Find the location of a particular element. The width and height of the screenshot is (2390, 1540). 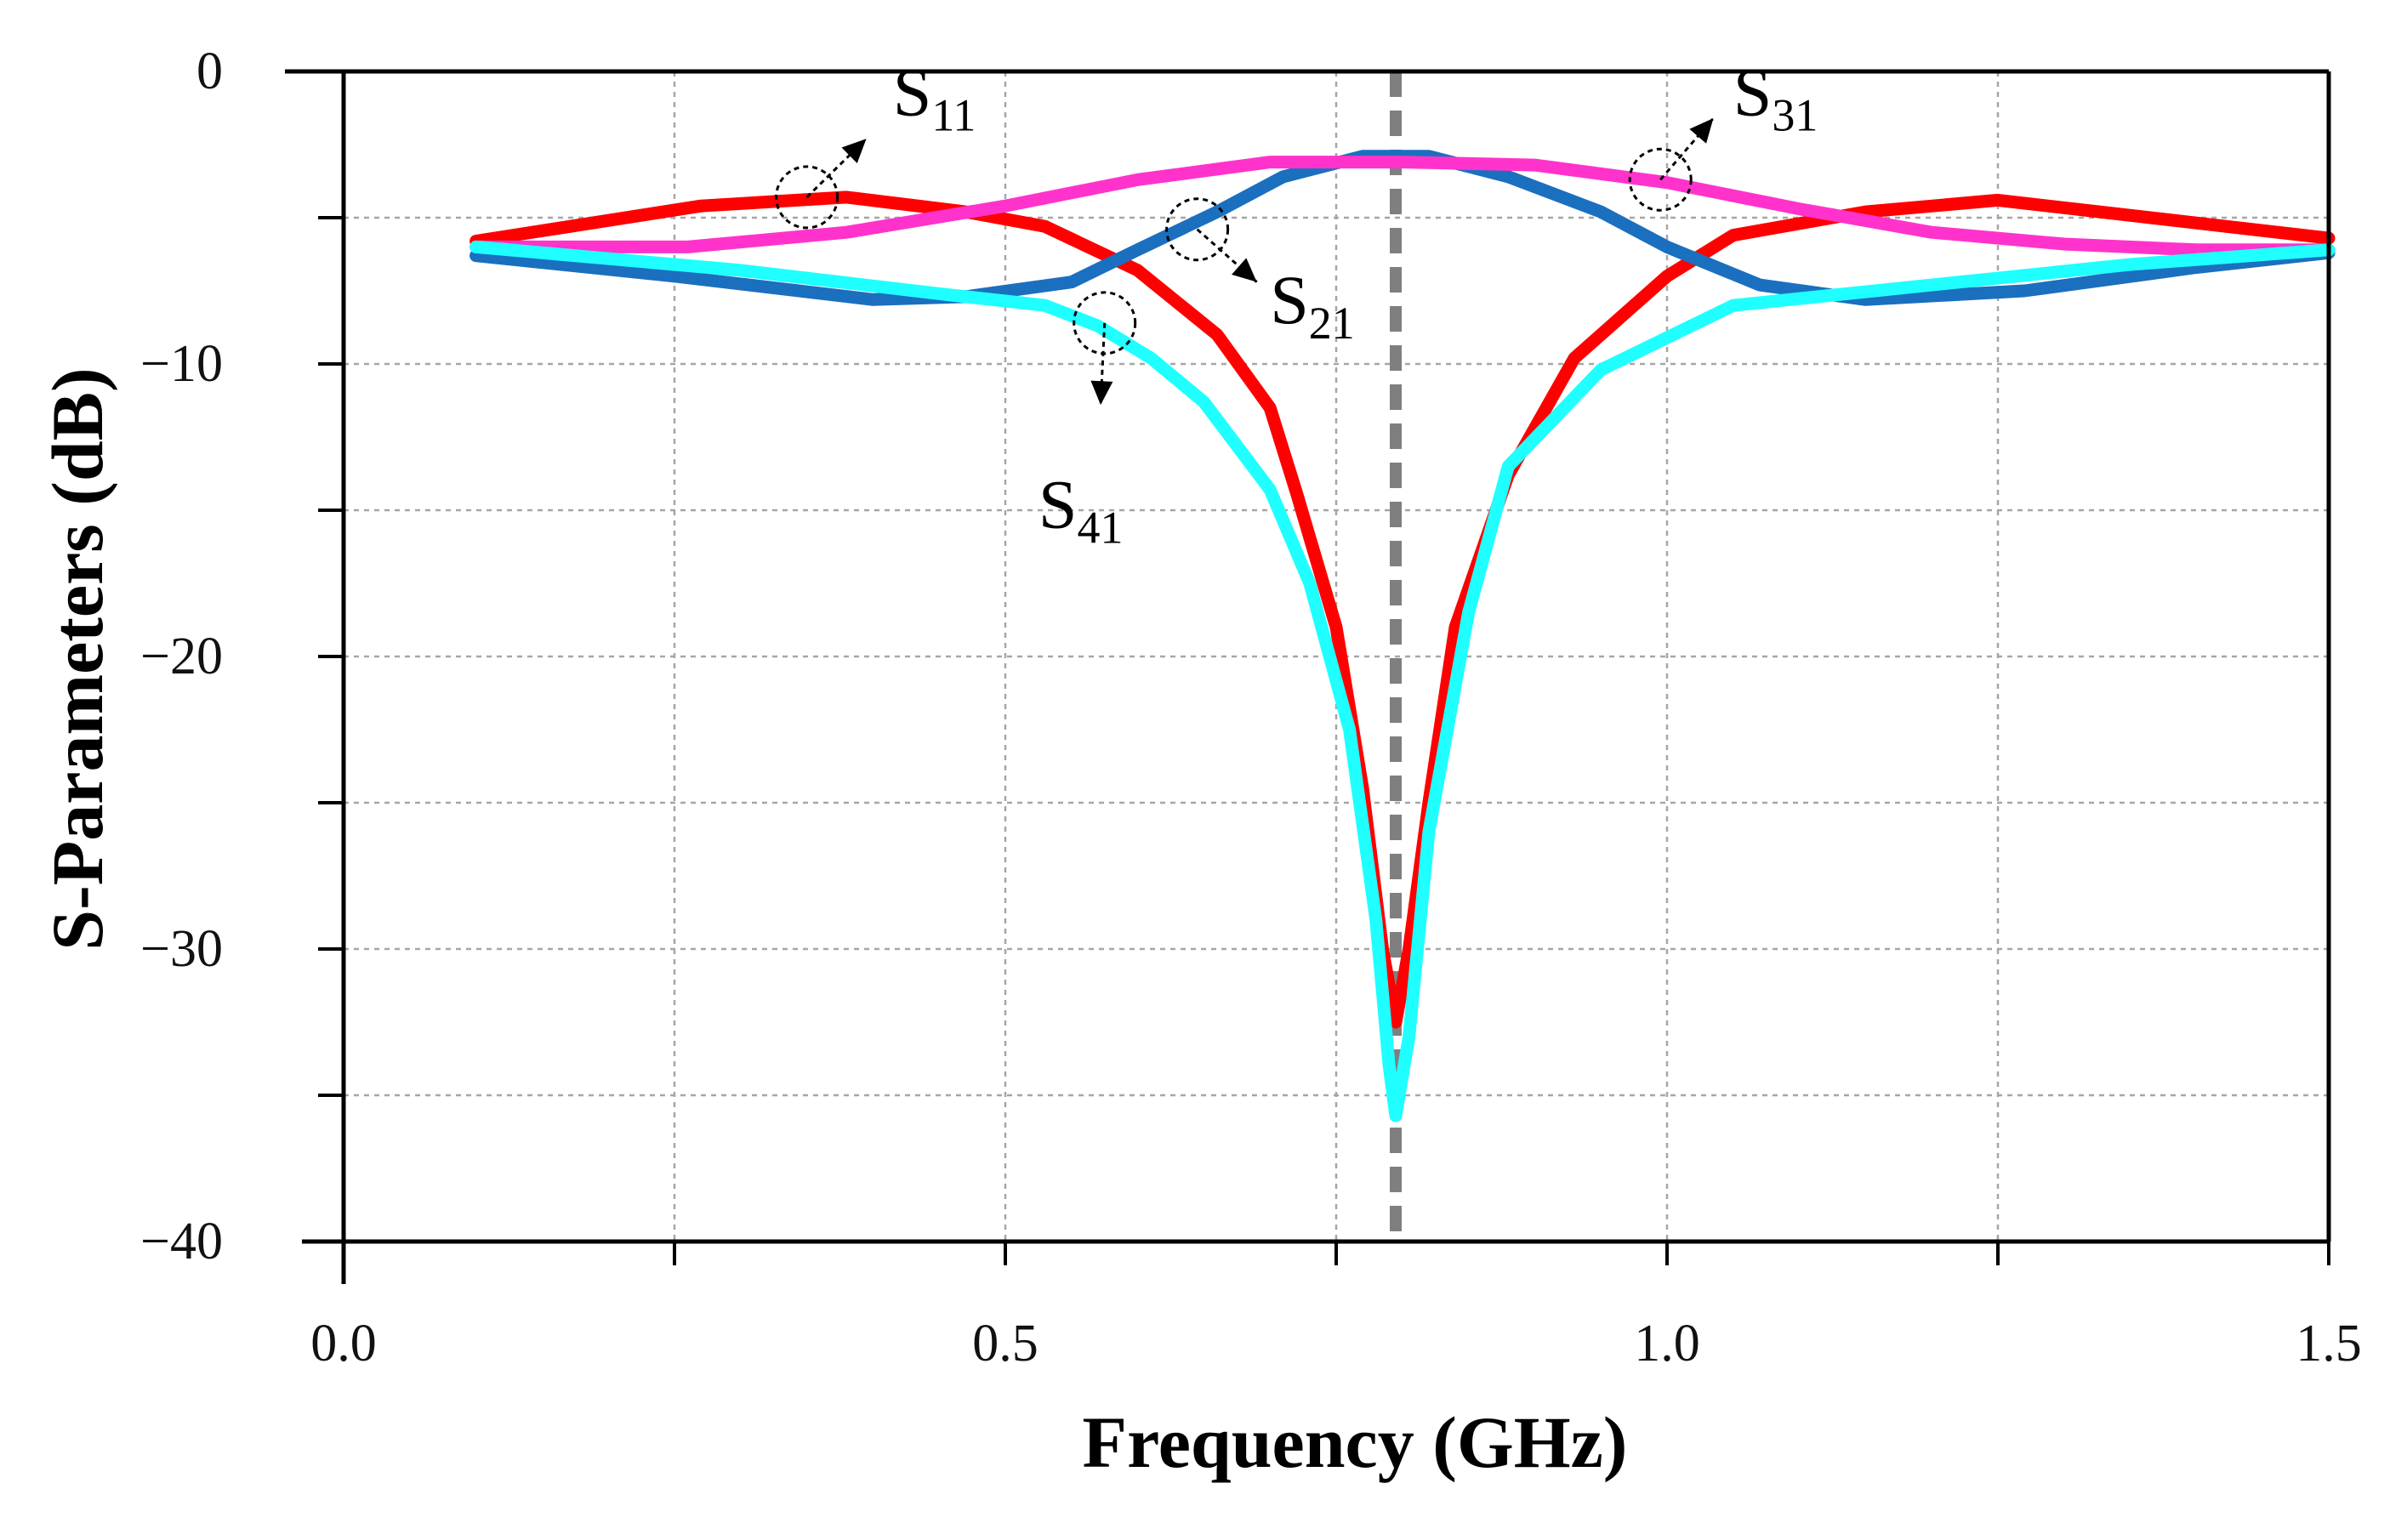

y-tick-label: −20 is located at coordinates (181, 656).